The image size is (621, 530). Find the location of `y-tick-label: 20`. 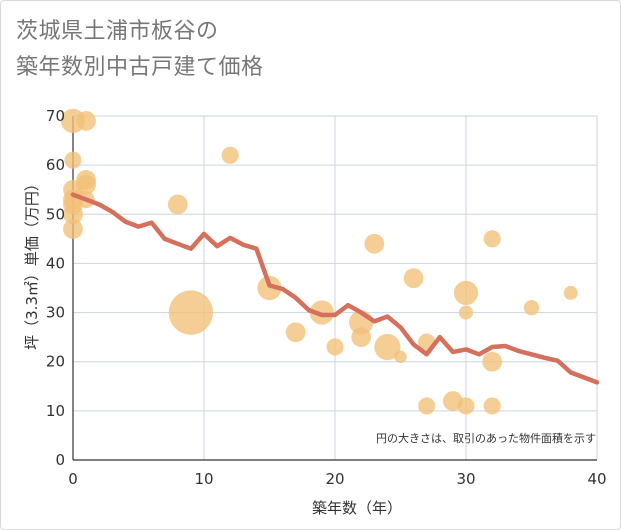

y-tick-label: 20 is located at coordinates (55, 362).